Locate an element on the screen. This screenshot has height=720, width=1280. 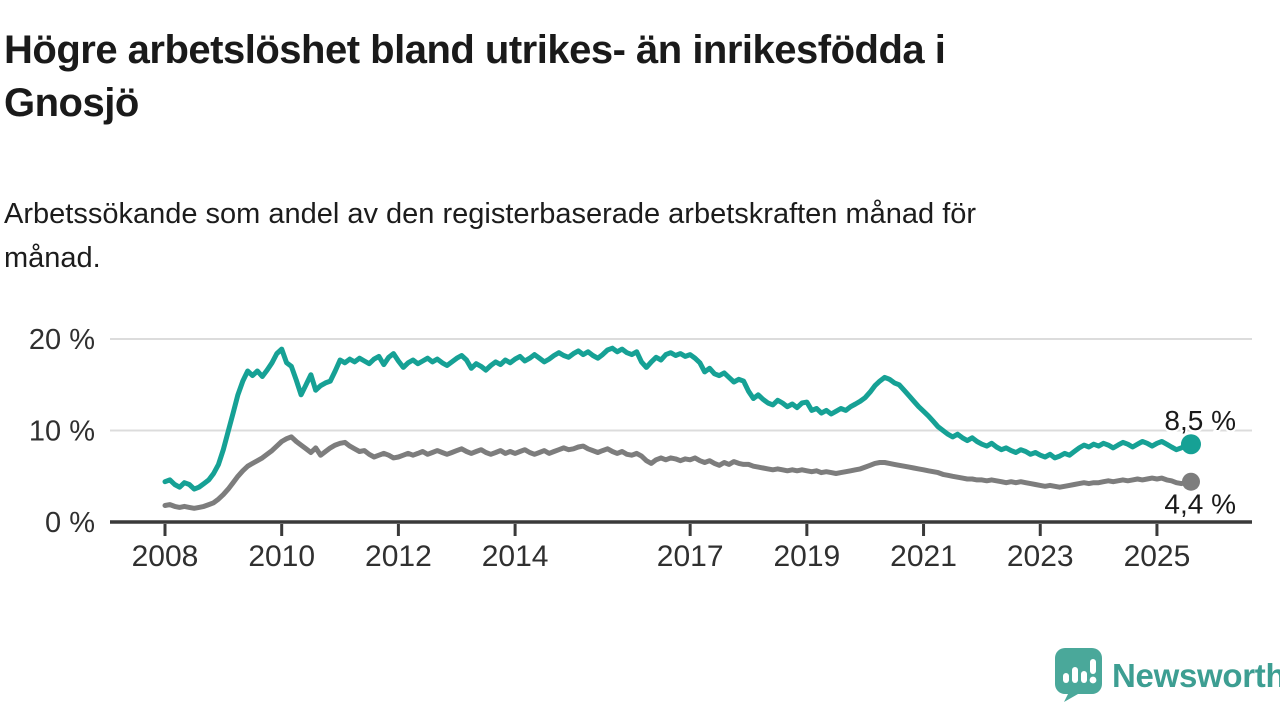
brand-name: Newsworthy is located at coordinates (1196, 675).